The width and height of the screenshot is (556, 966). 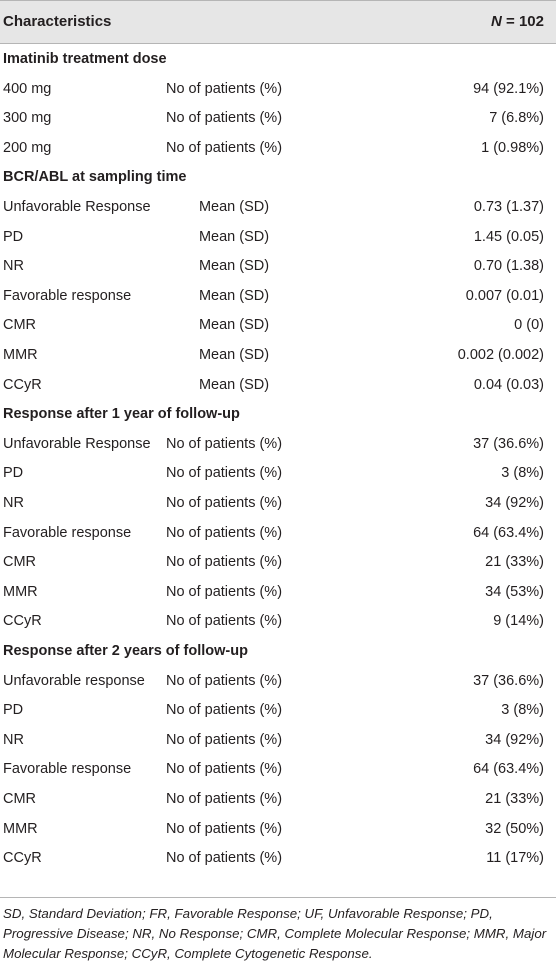 What do you see at coordinates (529, 325) in the screenshot?
I see `row-value: 0 (0)` at bounding box center [529, 325].